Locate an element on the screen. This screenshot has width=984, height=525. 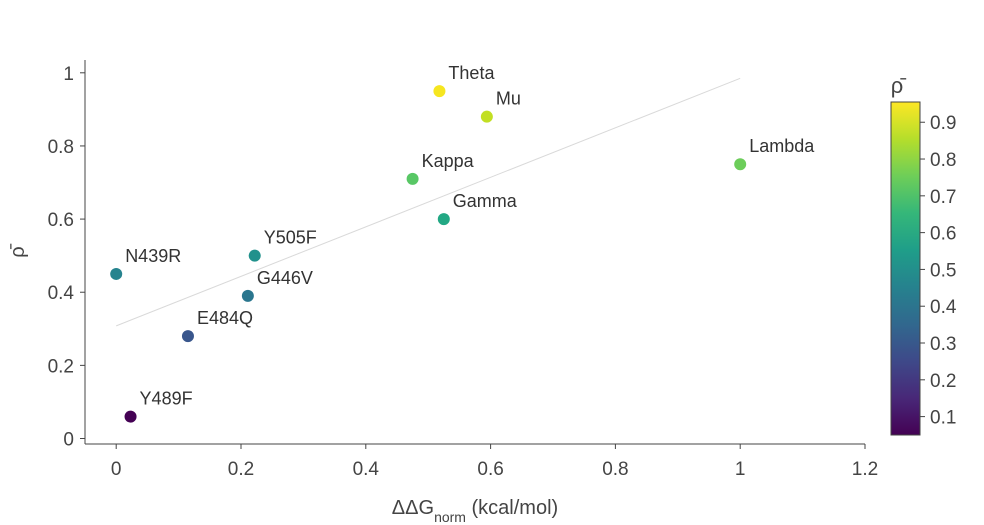
y-tick-label: 0 is located at coordinates (68, 440).